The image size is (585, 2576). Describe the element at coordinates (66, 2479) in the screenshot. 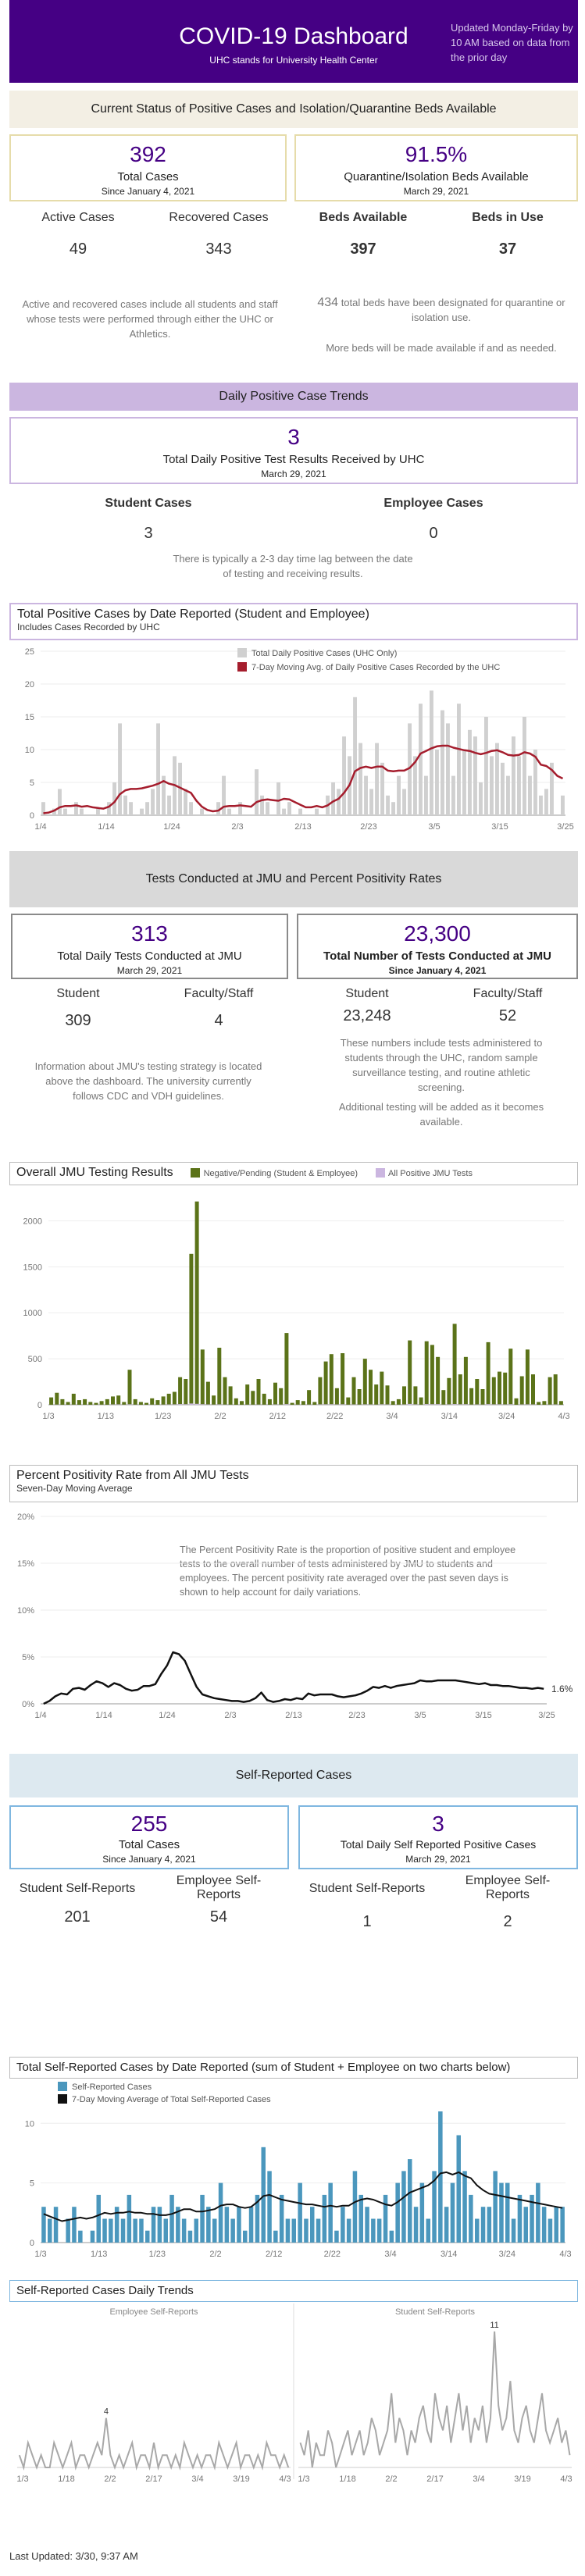

I see `chart5-employee-x-tick: 1/18` at that location.